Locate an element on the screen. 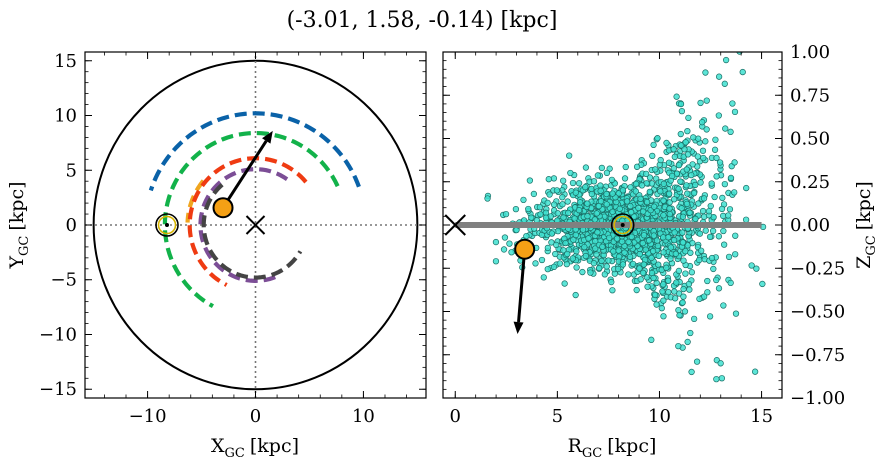 This screenshot has height=464, width=887. left-ylabel: YGC[kpc] is located at coordinates (19, 225).